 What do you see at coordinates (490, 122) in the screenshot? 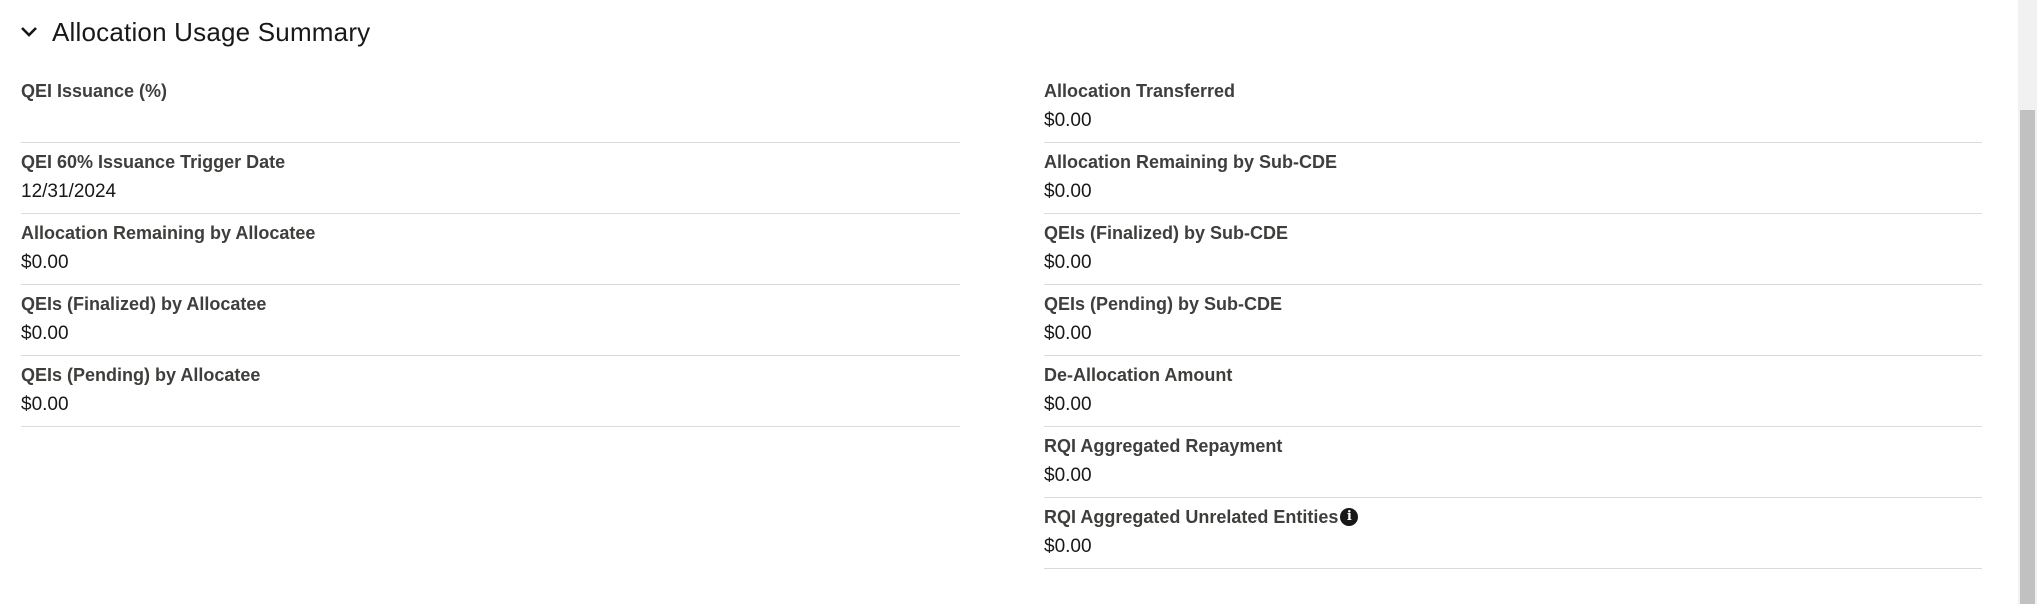
I see `field-value` at bounding box center [490, 122].